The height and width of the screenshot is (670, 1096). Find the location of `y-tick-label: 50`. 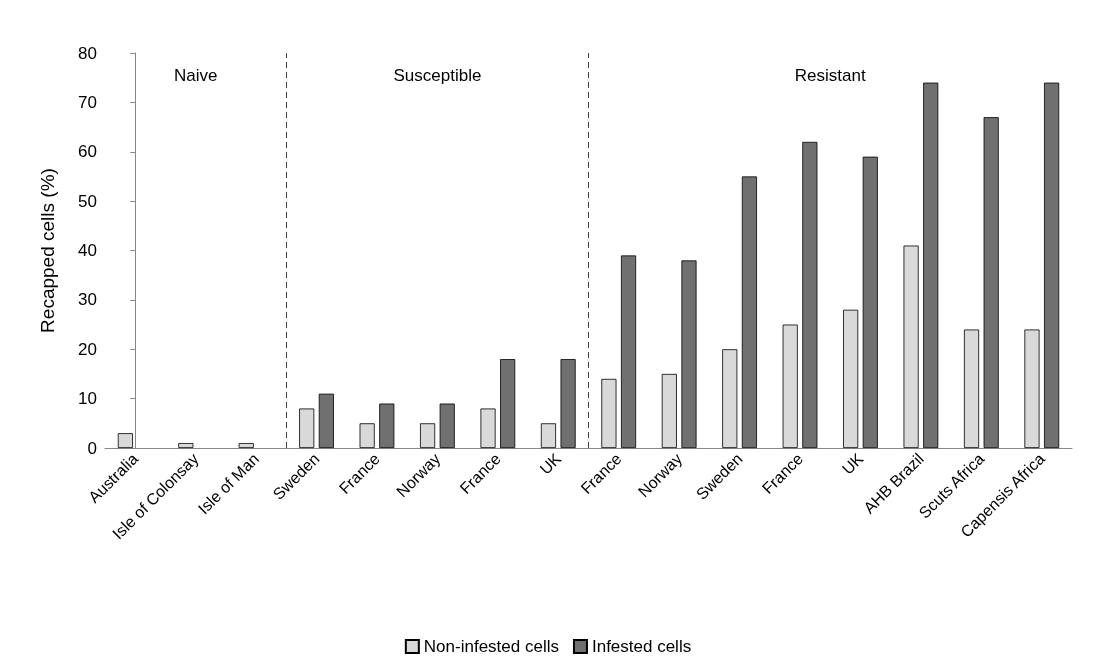

y-tick-label: 50 is located at coordinates (87, 201).